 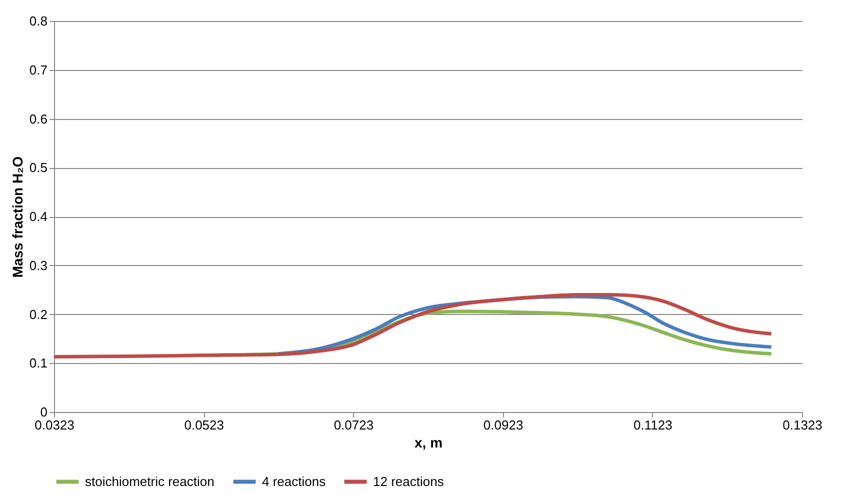 I want to click on x-tick-label: 0.1323, so click(x=802, y=425).